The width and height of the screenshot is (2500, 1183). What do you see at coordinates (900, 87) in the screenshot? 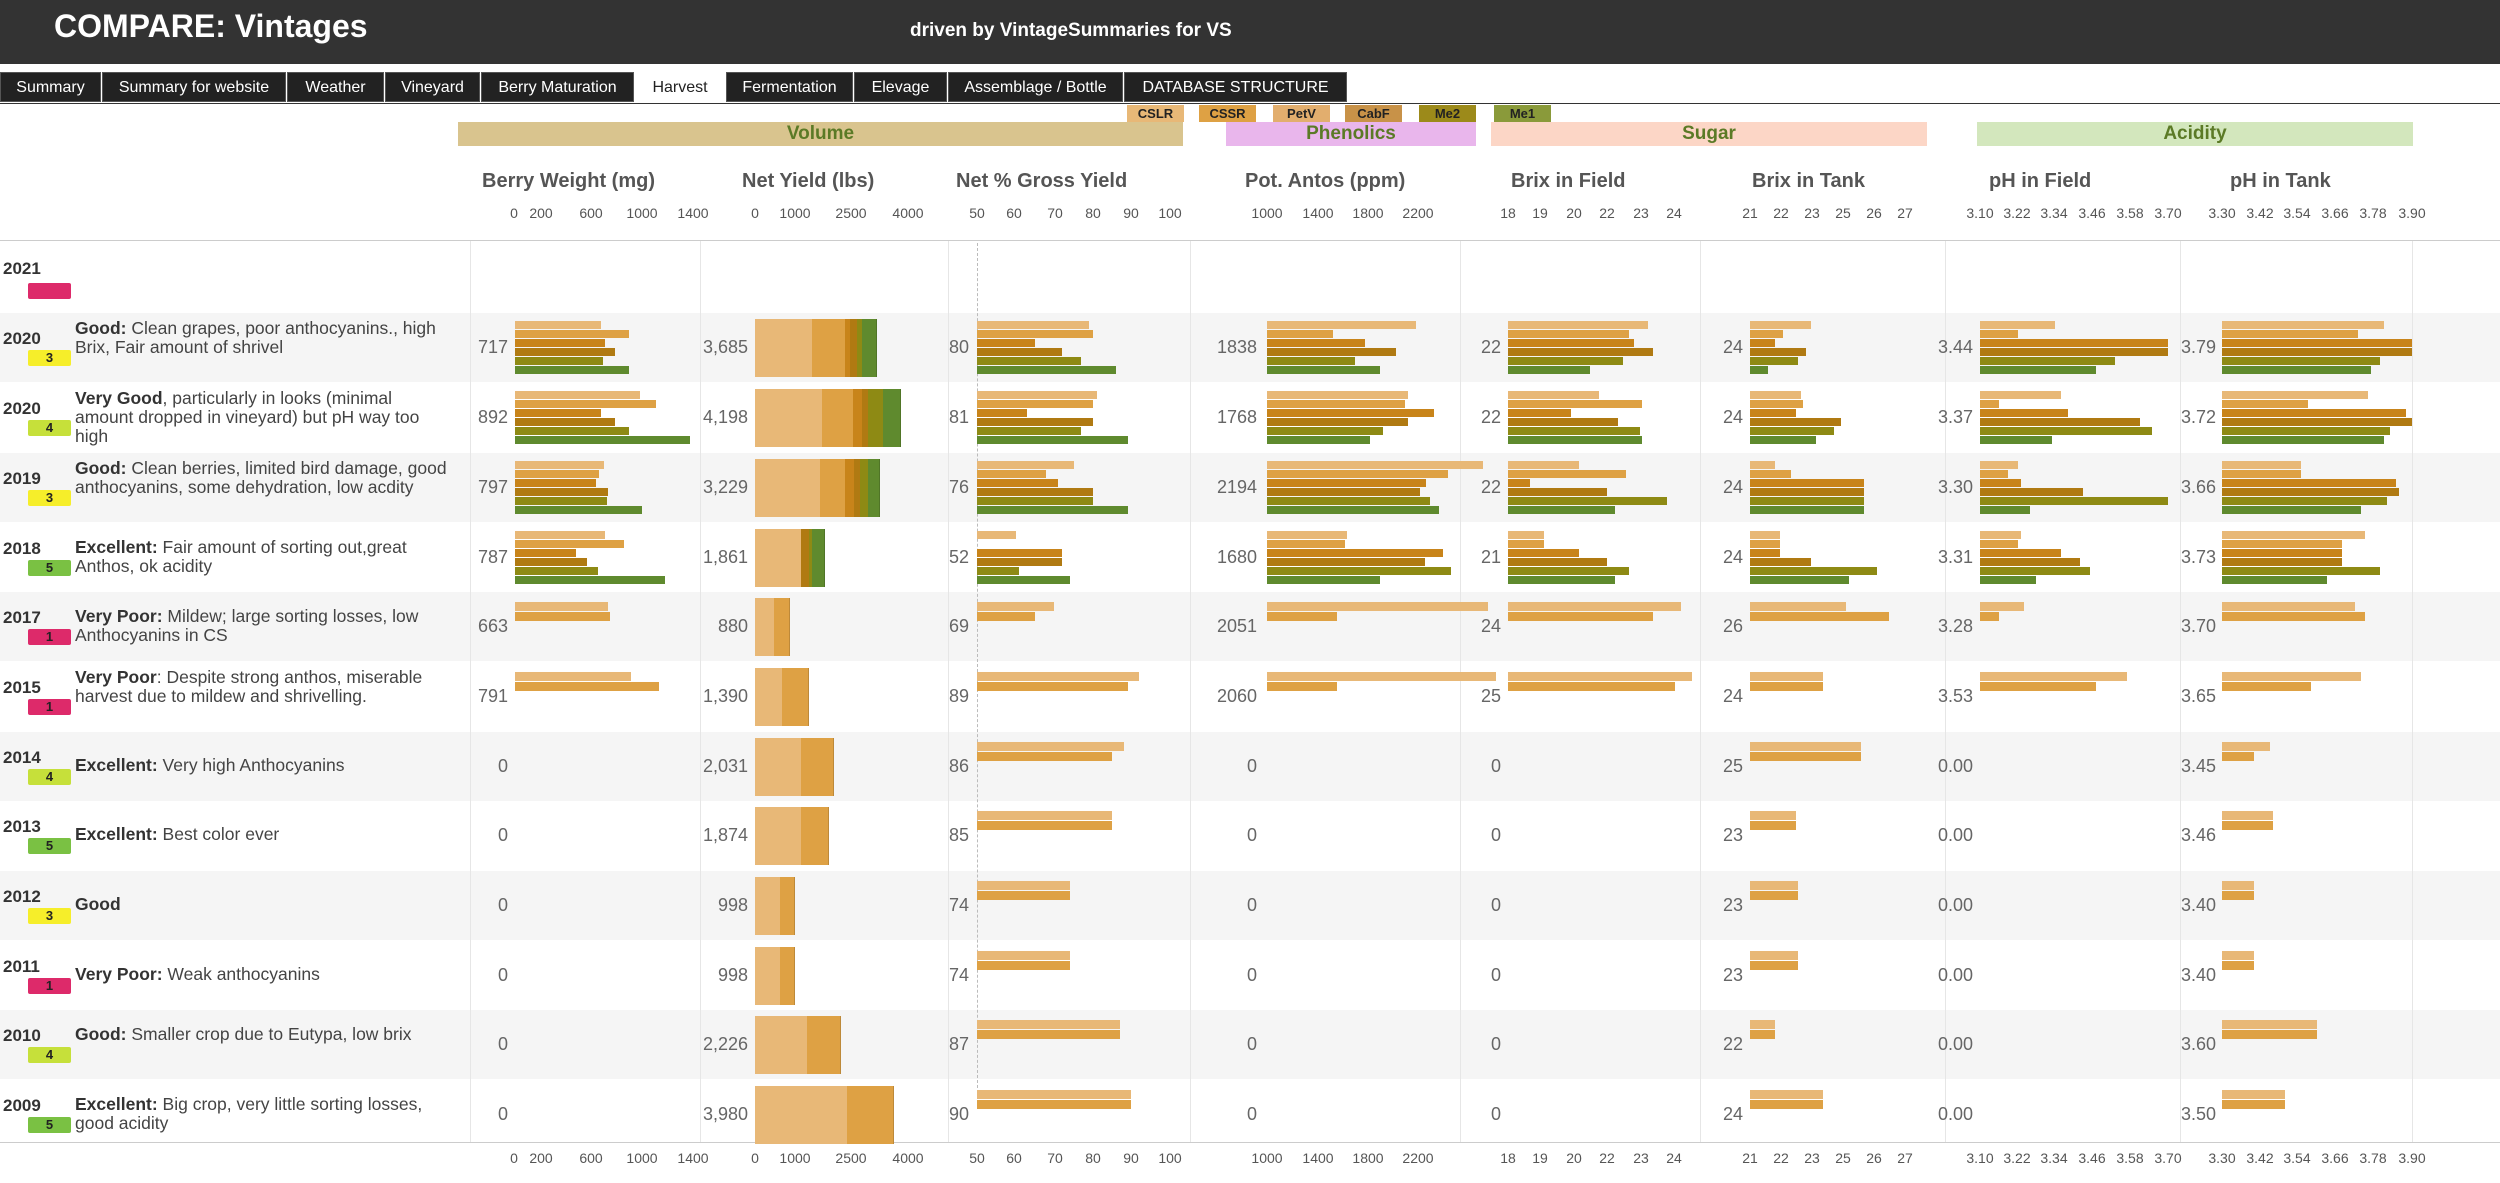
I see `tab-elevage: Elevage` at bounding box center [900, 87].